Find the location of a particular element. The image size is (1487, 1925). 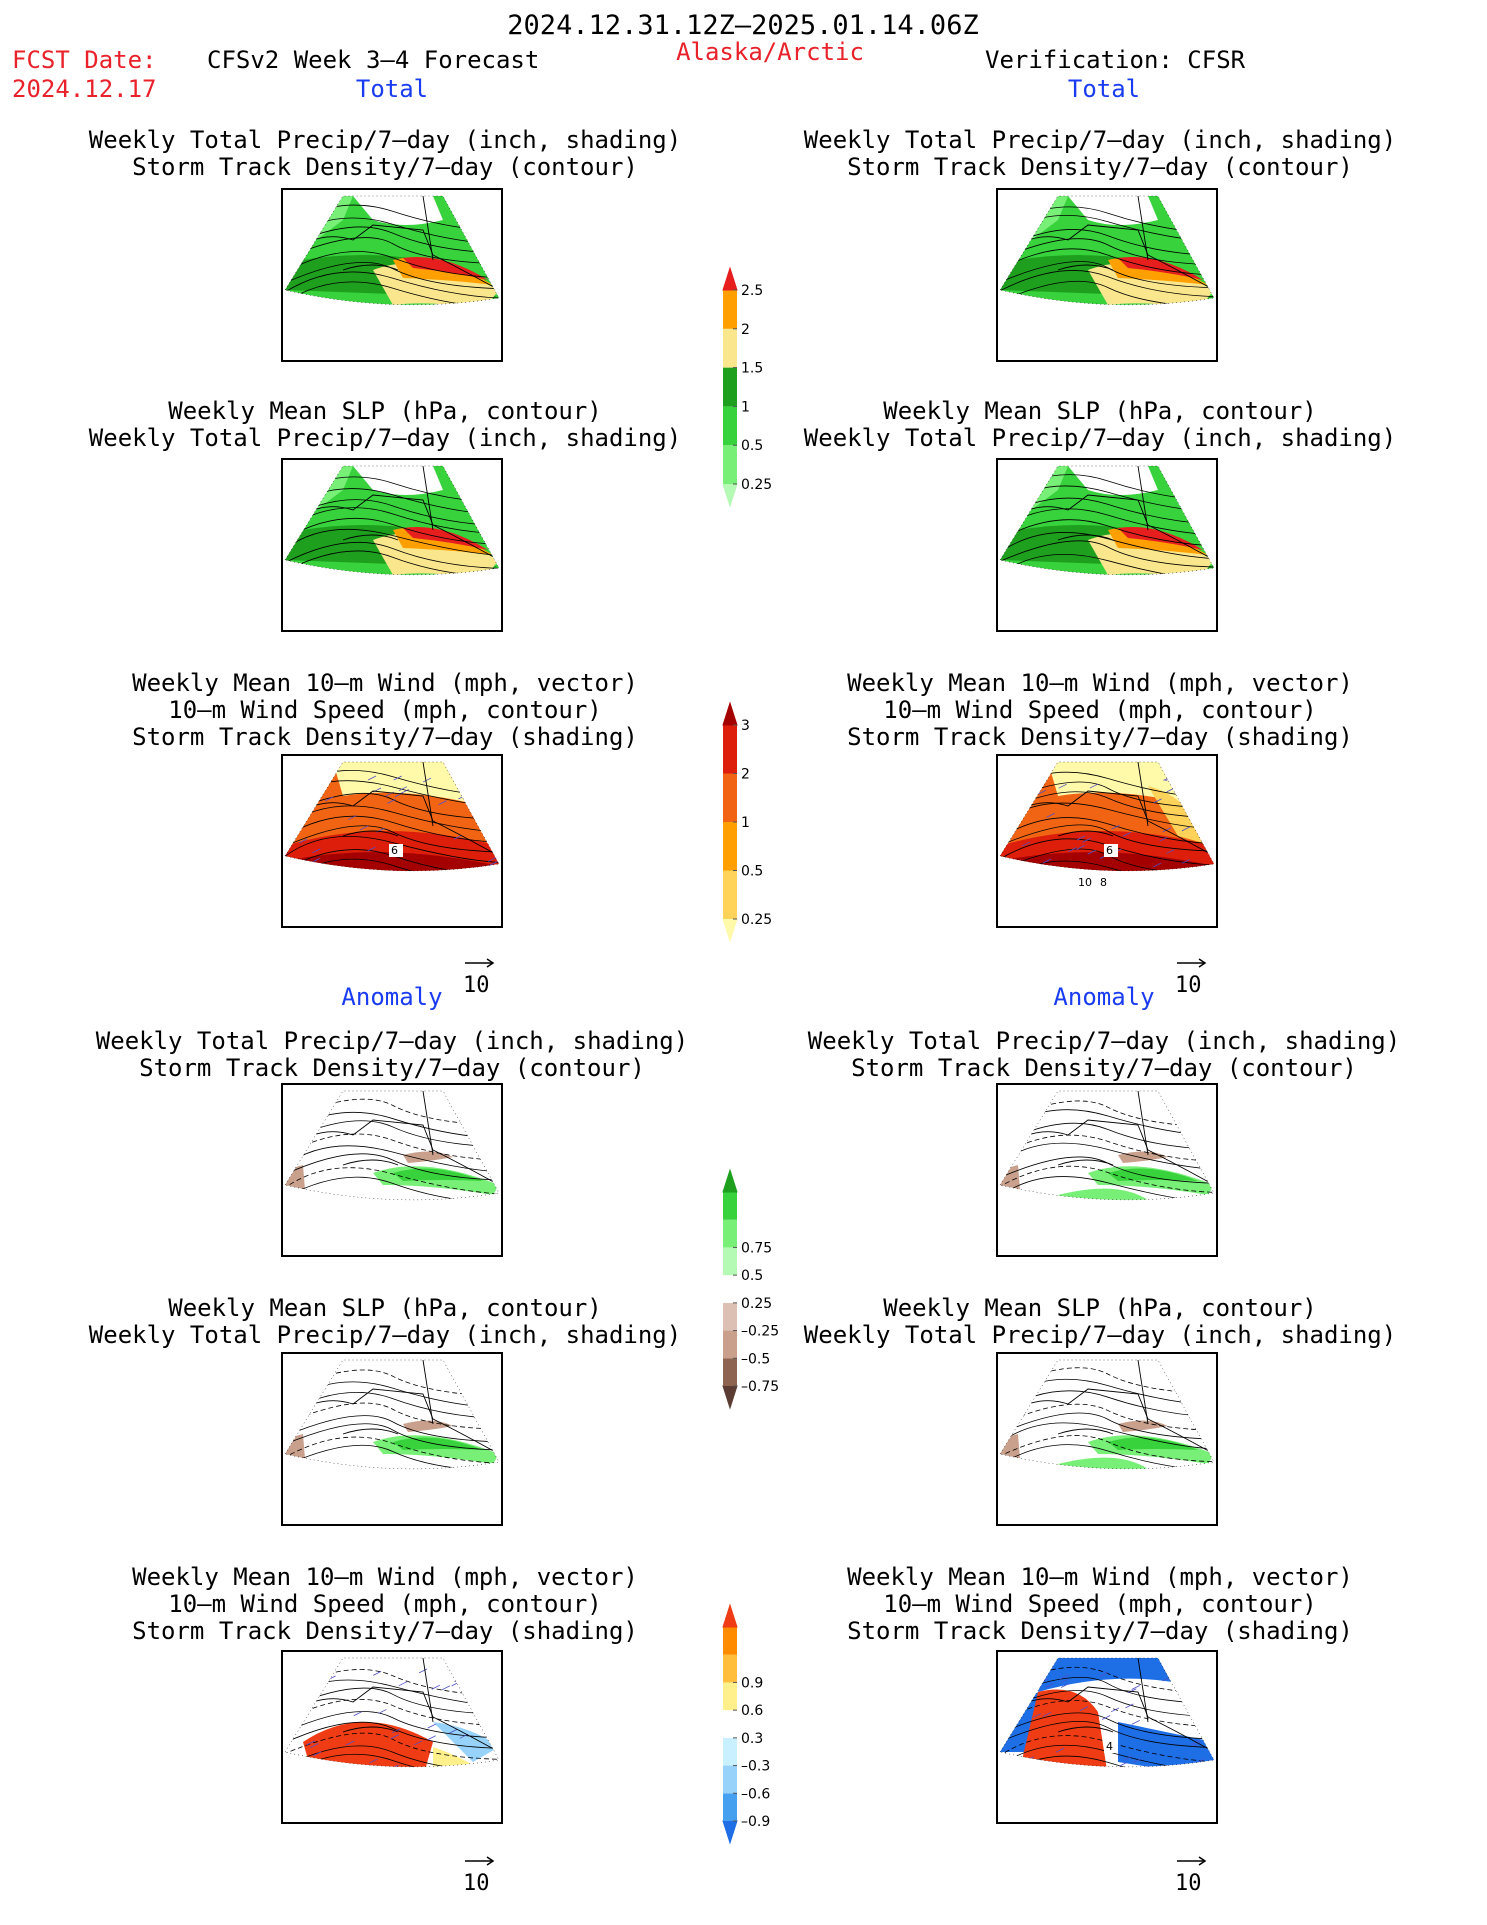

model-title: CFSv2 Week 3–4 Forecast is located at coordinates (373, 60).